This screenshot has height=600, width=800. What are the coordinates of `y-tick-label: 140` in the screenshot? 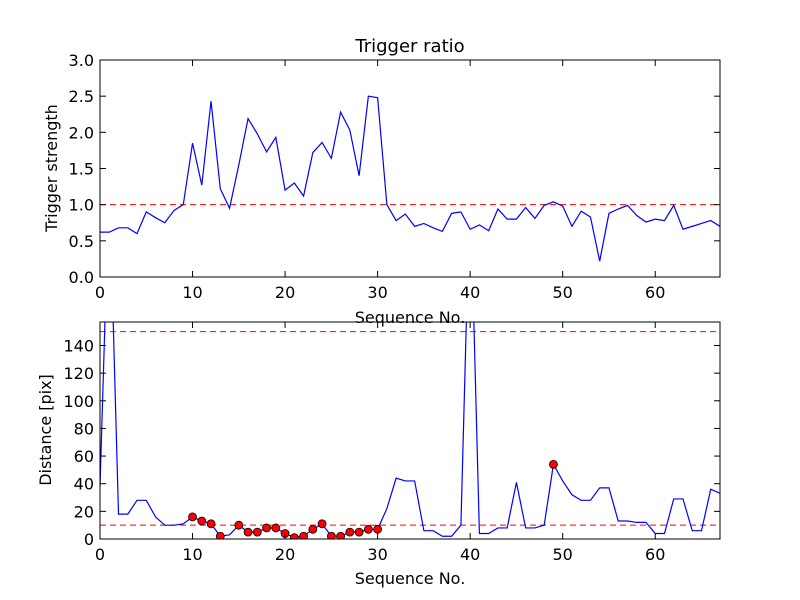 It's located at (78, 345).